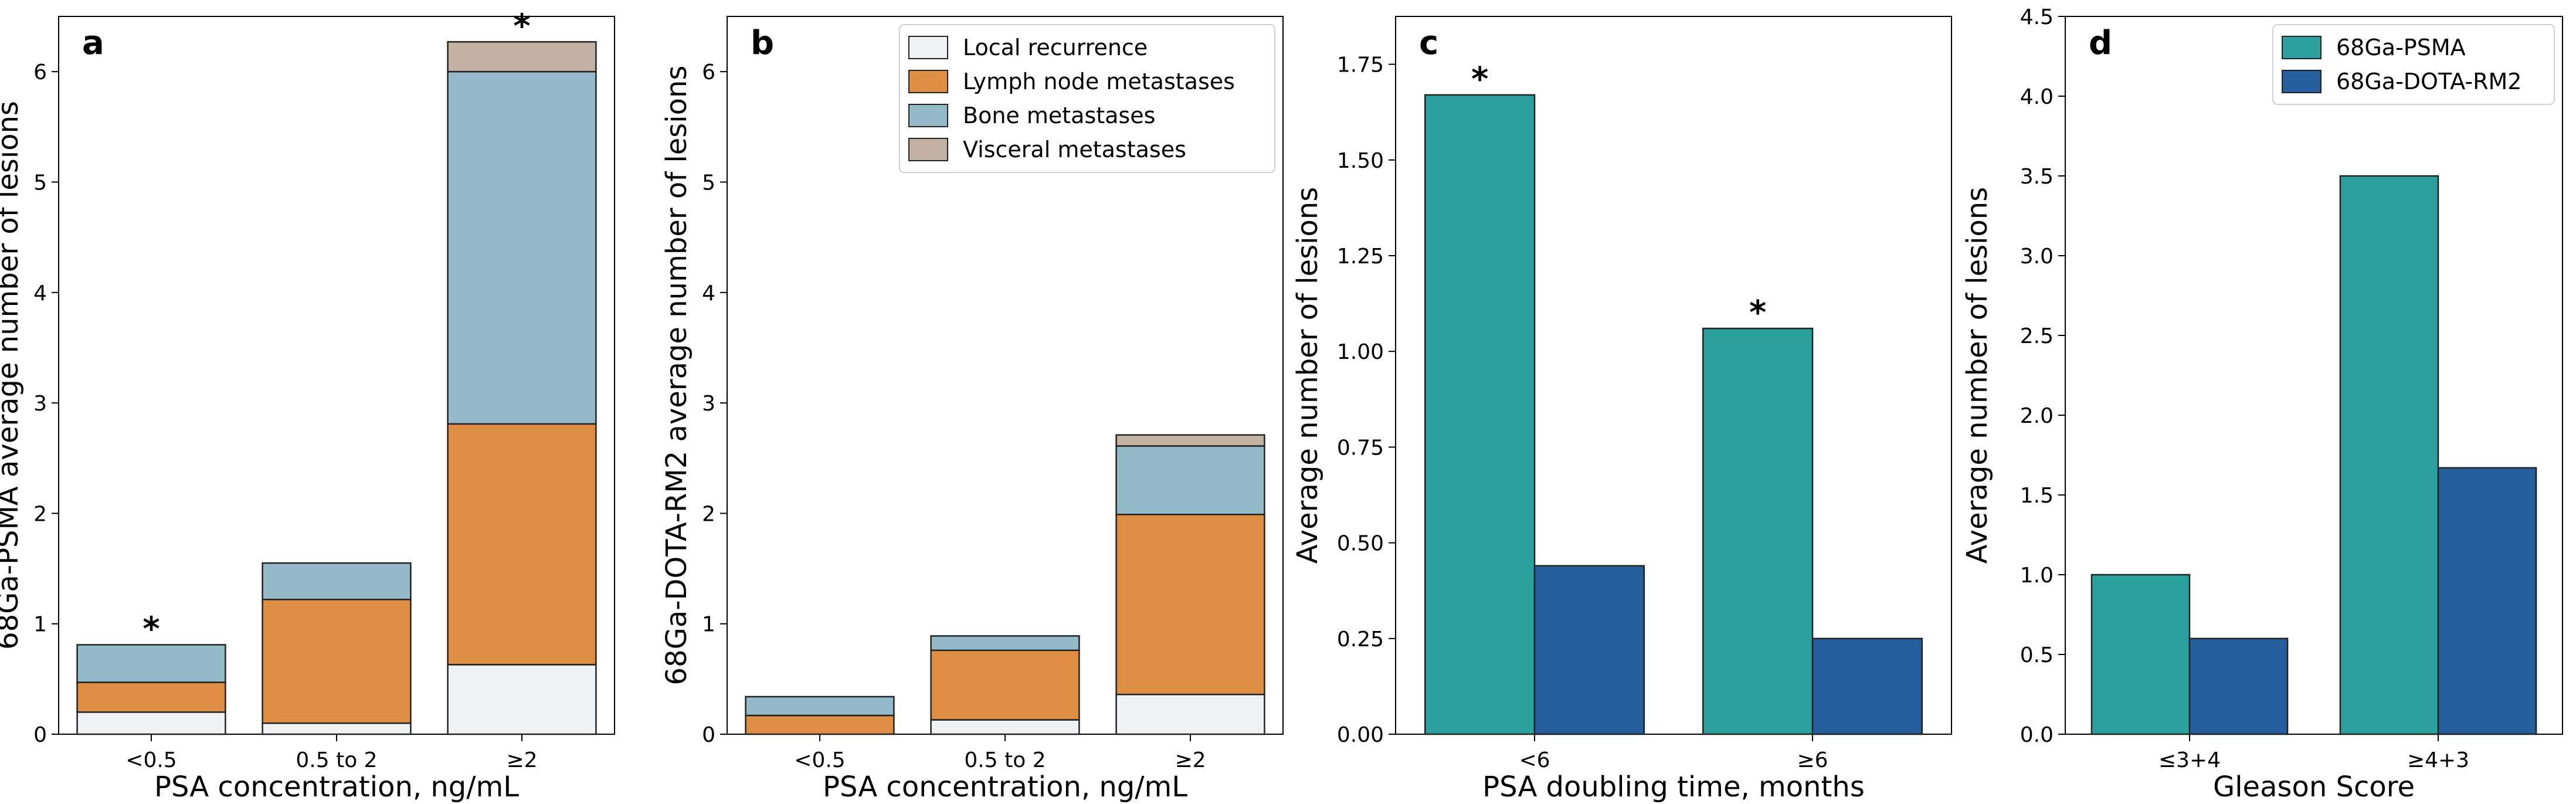  What do you see at coordinates (12, 375) in the screenshot?
I see `y-axis-label: 68Ga-PSMA average number of lesions` at bounding box center [12, 375].